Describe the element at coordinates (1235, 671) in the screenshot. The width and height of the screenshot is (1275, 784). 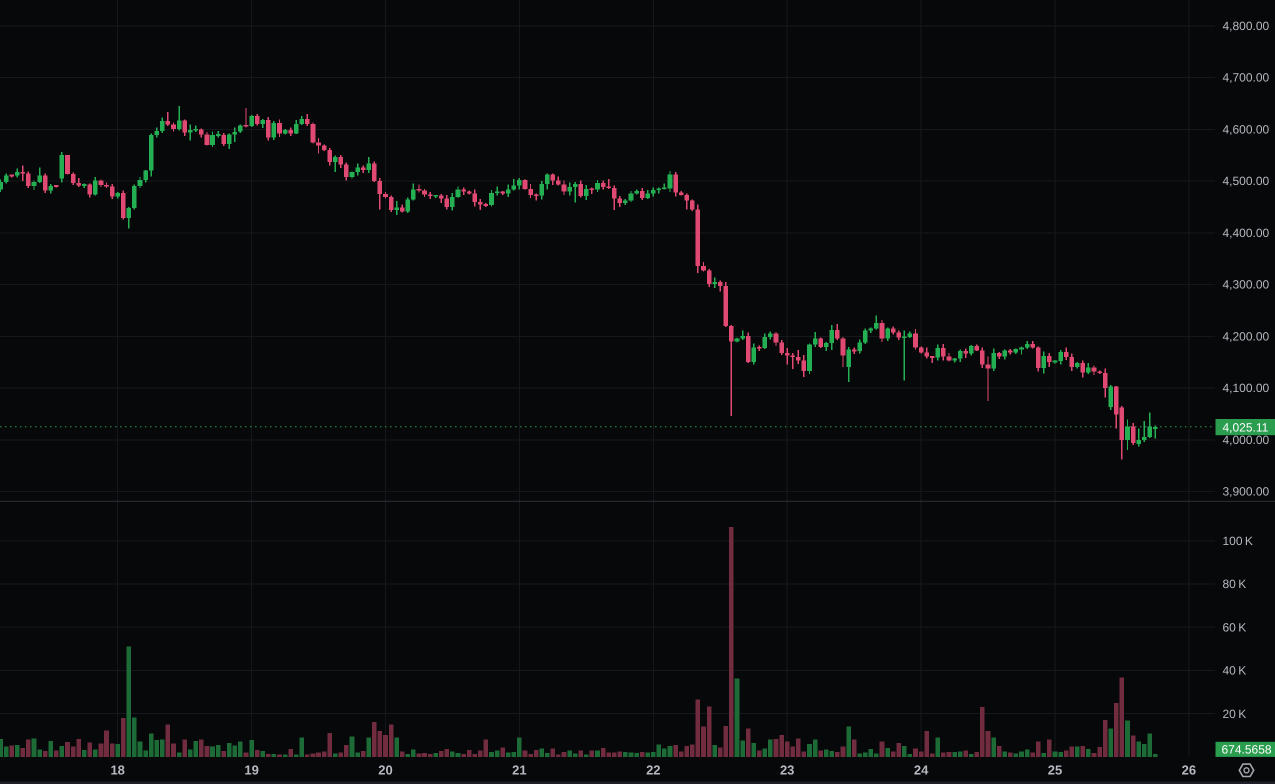
I see `svg-text: 40 K` at that location.